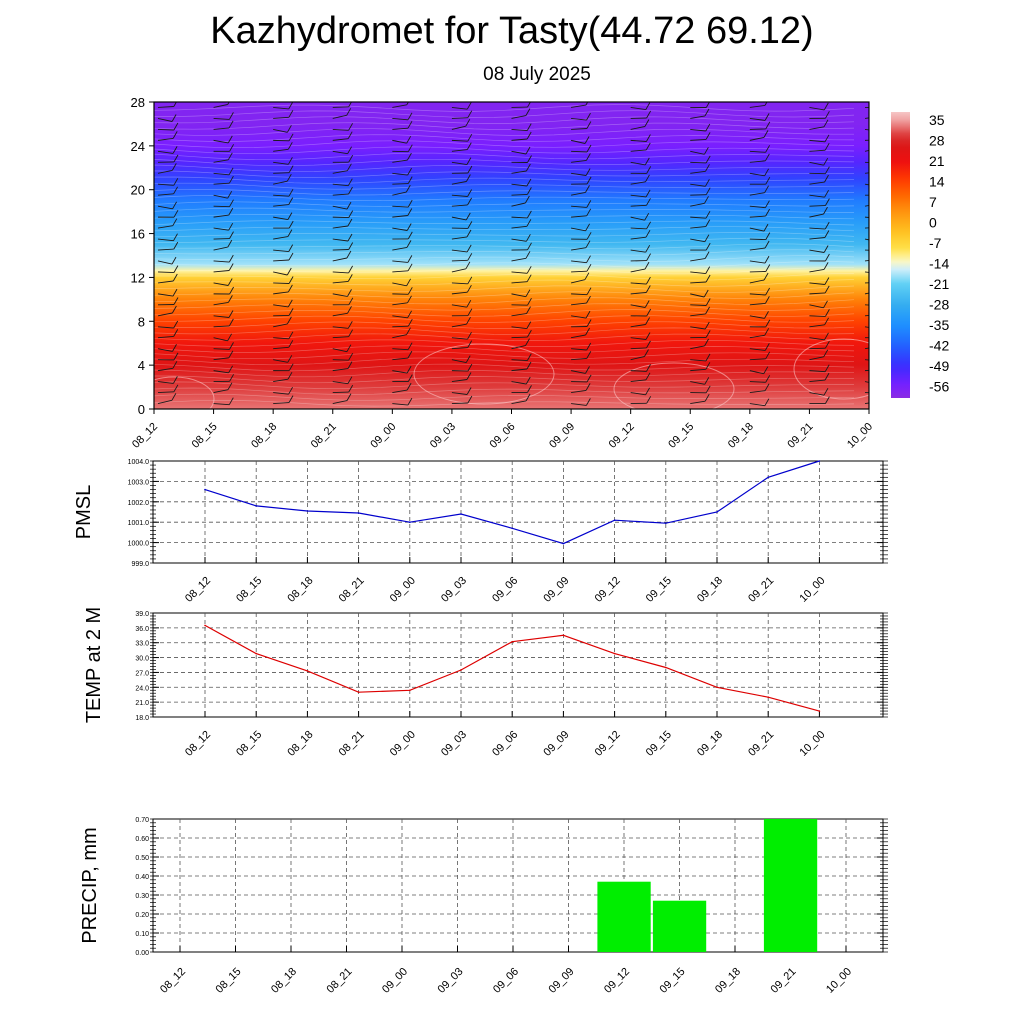 The image size is (1024, 1024). Describe the element at coordinates (443, 436) in the screenshot. I see `x-tick-label: 09_03` at that location.